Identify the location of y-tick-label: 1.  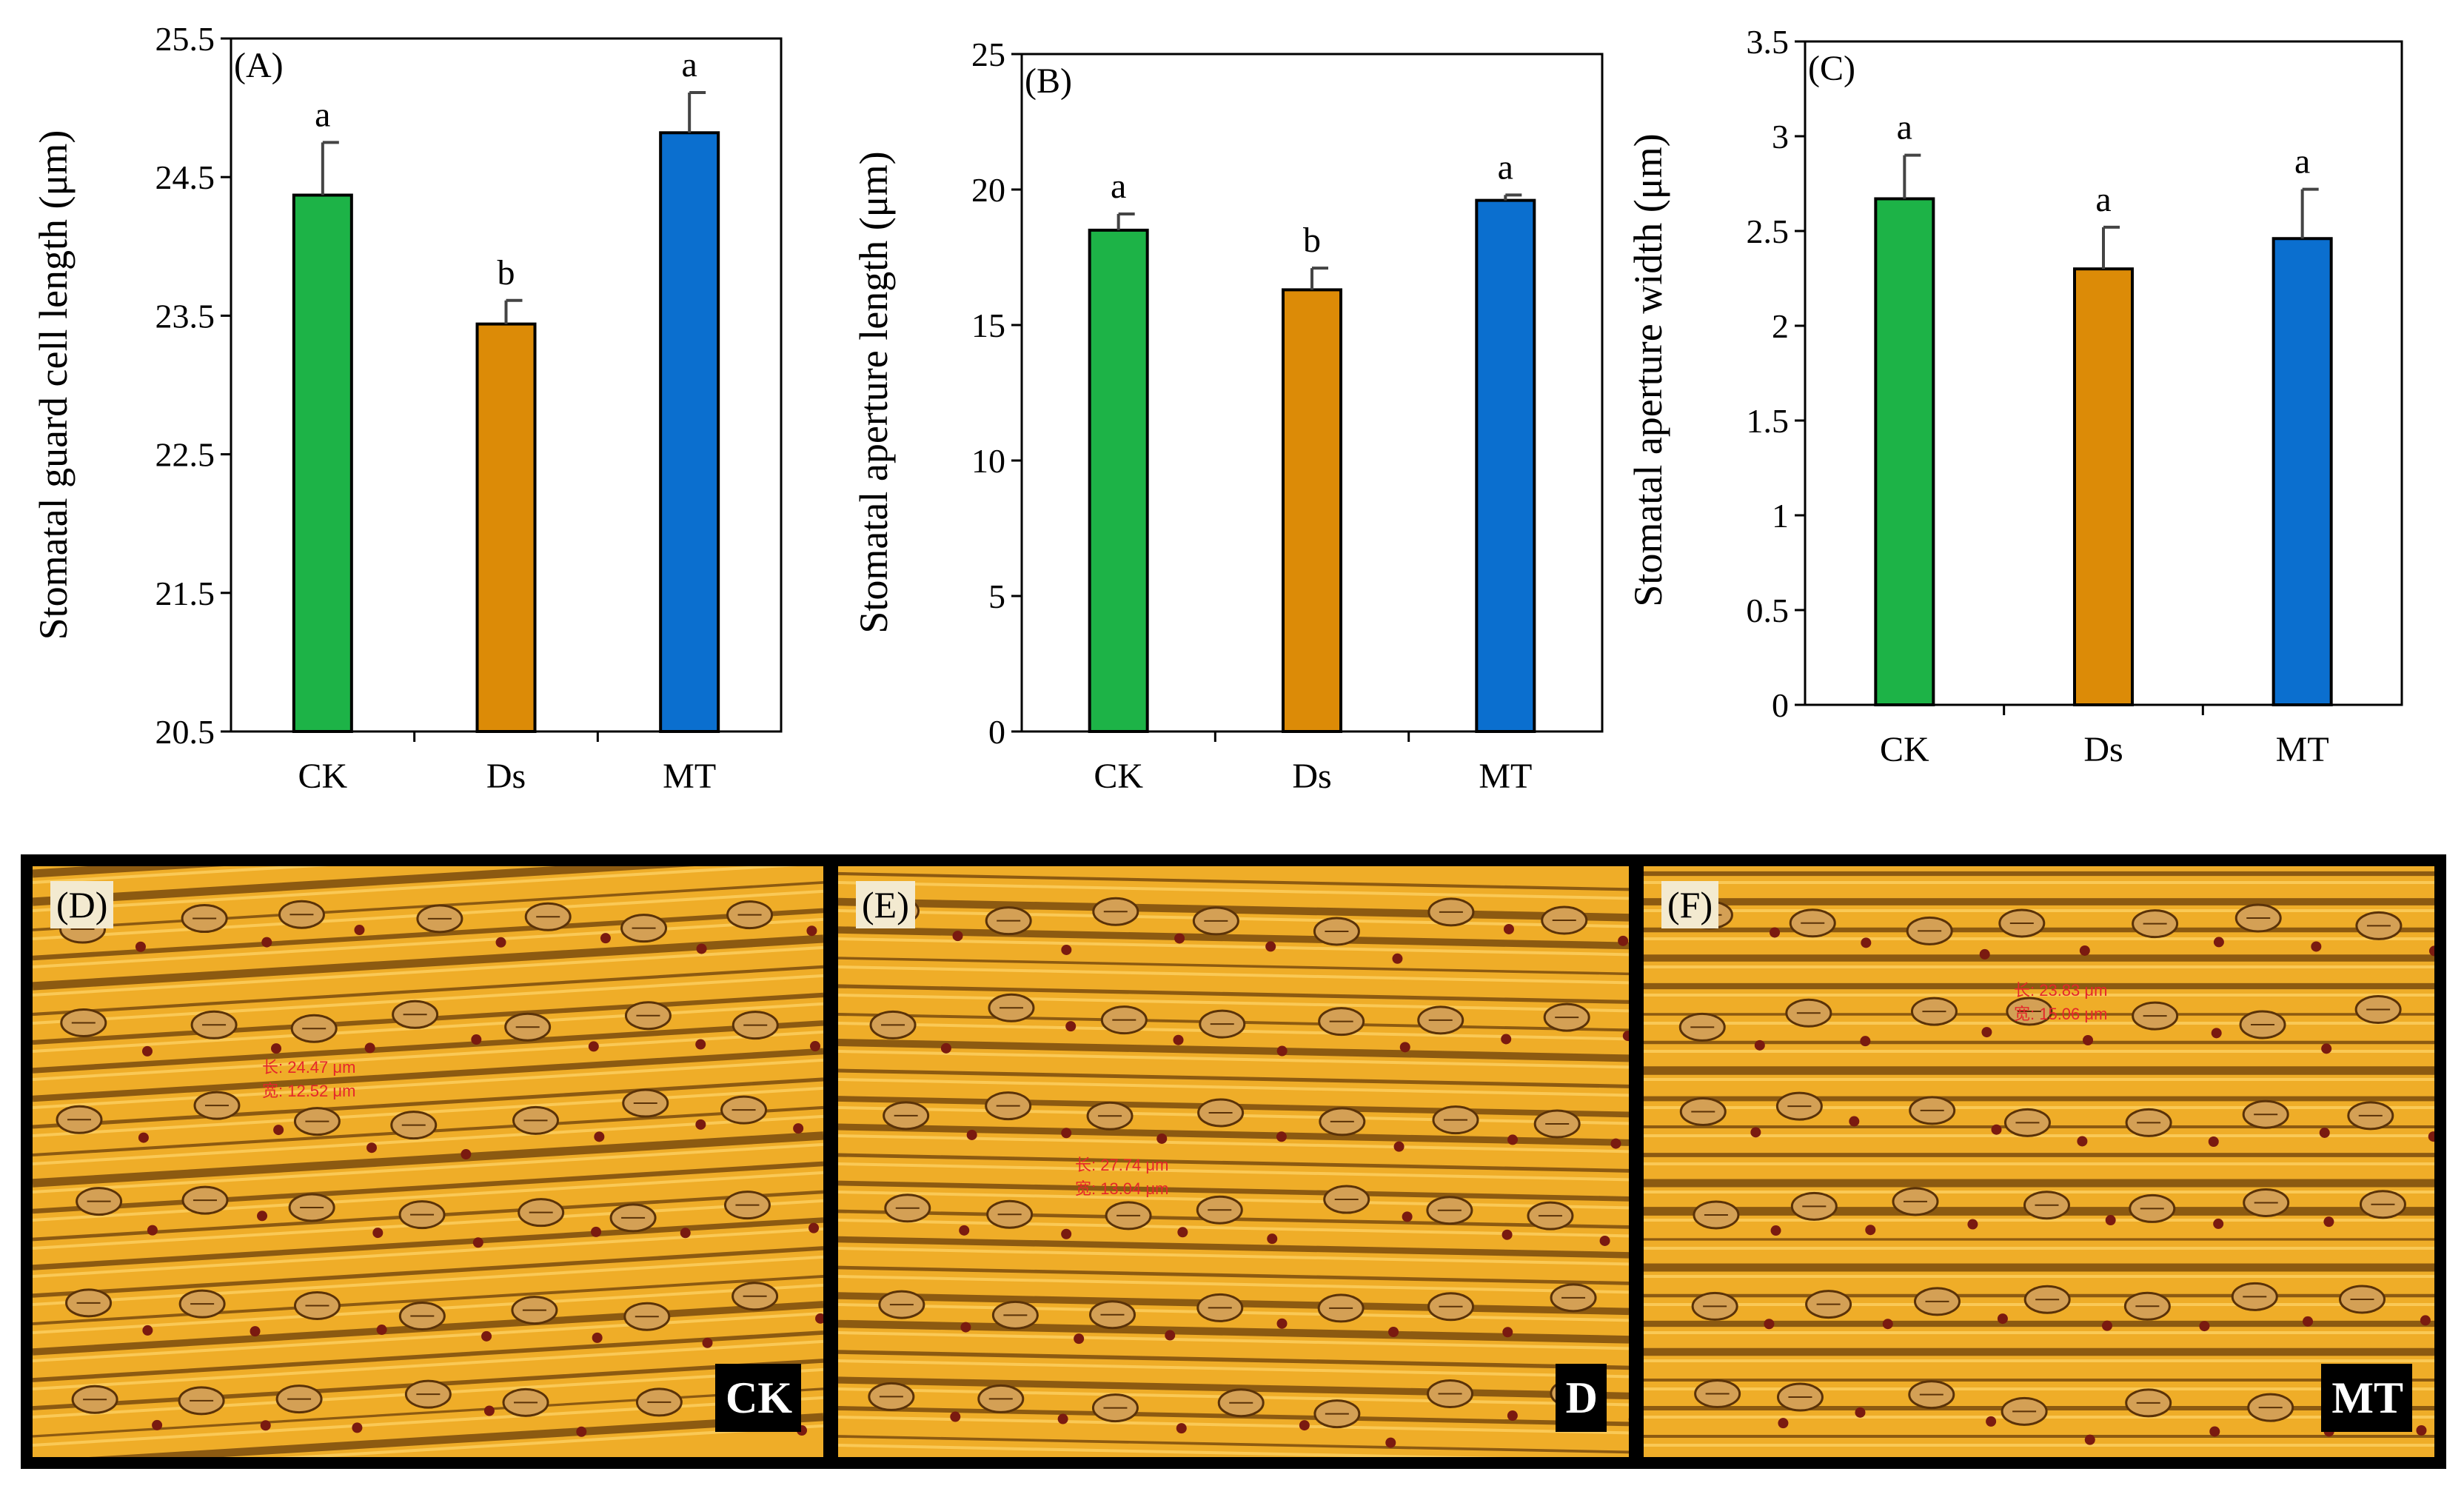
(1780, 516).